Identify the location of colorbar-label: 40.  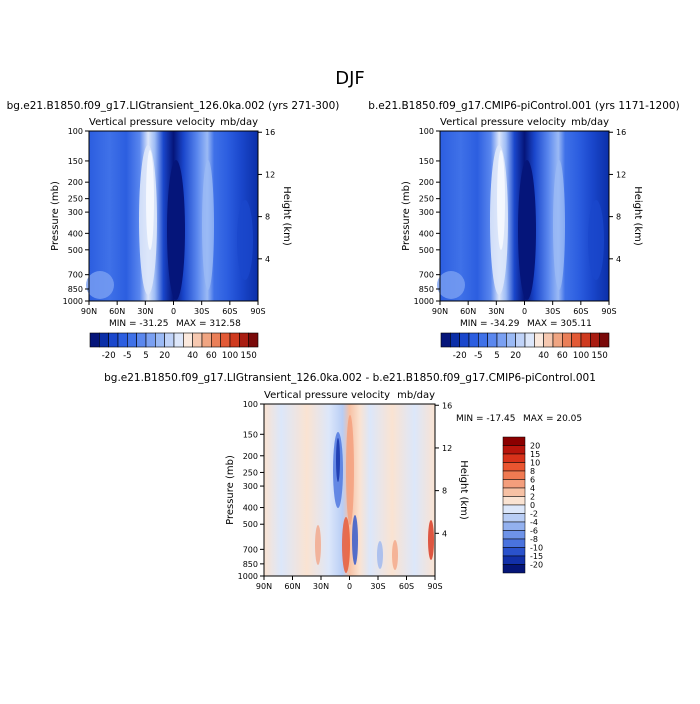
(543, 356).